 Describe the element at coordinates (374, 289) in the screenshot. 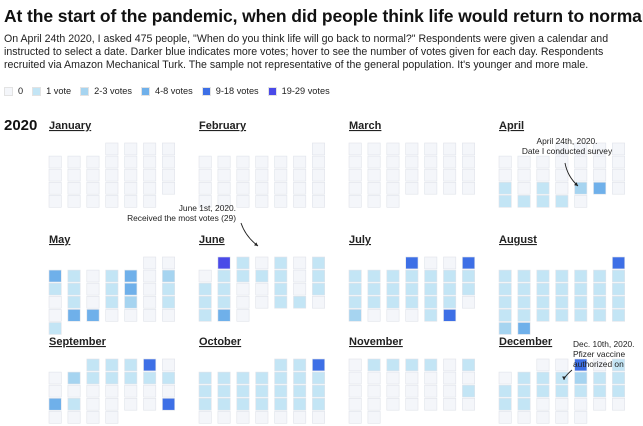

I see `day-cell: July 13: 1` at that location.